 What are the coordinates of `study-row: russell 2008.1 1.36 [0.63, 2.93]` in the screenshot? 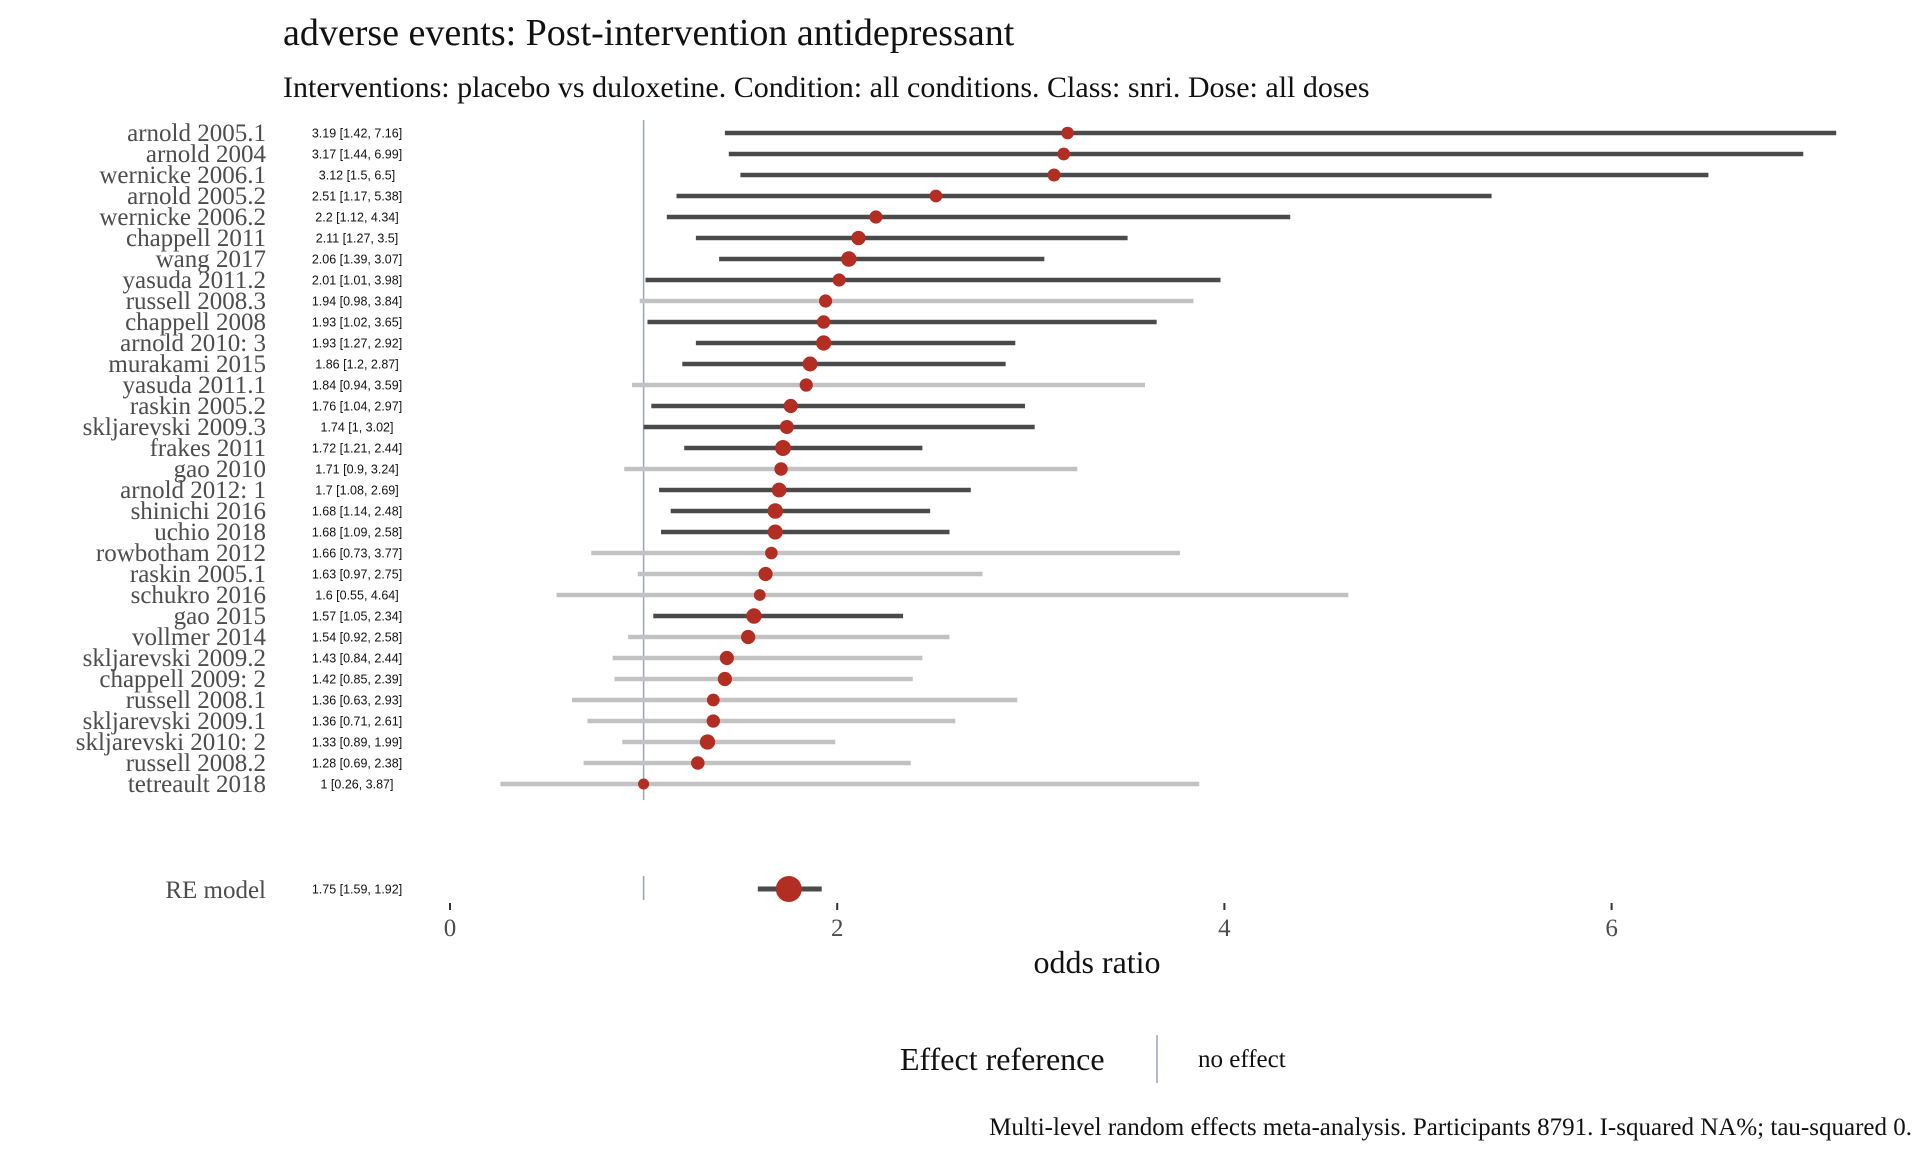 It's located at (572, 700).